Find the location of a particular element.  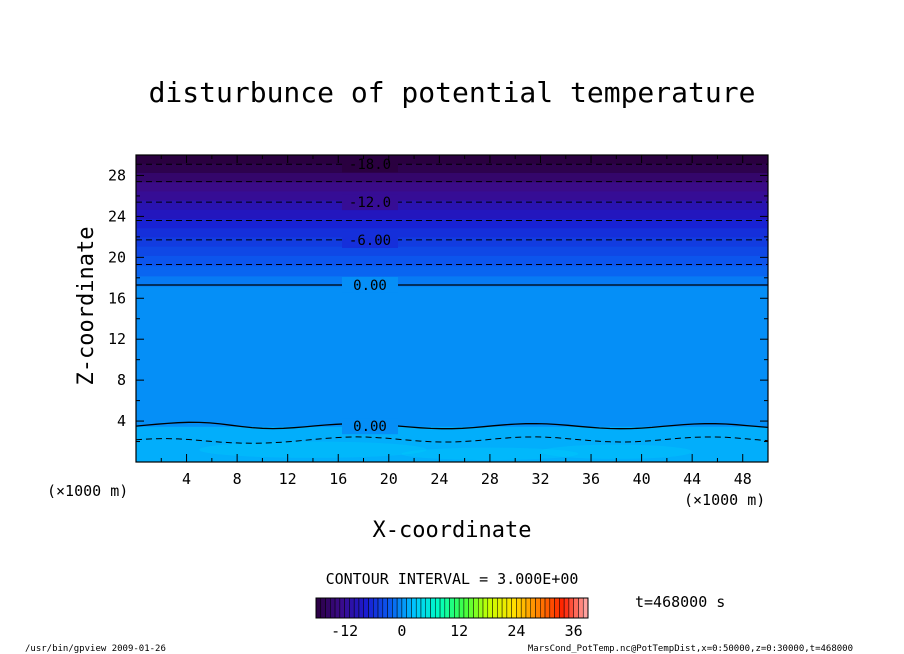

chart-title: disturbunce of potential temperature is located at coordinates (452, 92).